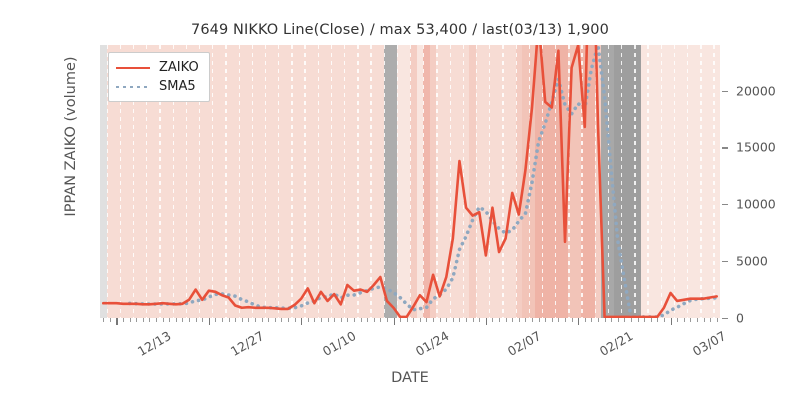 The image size is (800, 400). Describe the element at coordinates (157, 67) in the screenshot. I see `legend-item-zaiko: ZAIKO` at that location.